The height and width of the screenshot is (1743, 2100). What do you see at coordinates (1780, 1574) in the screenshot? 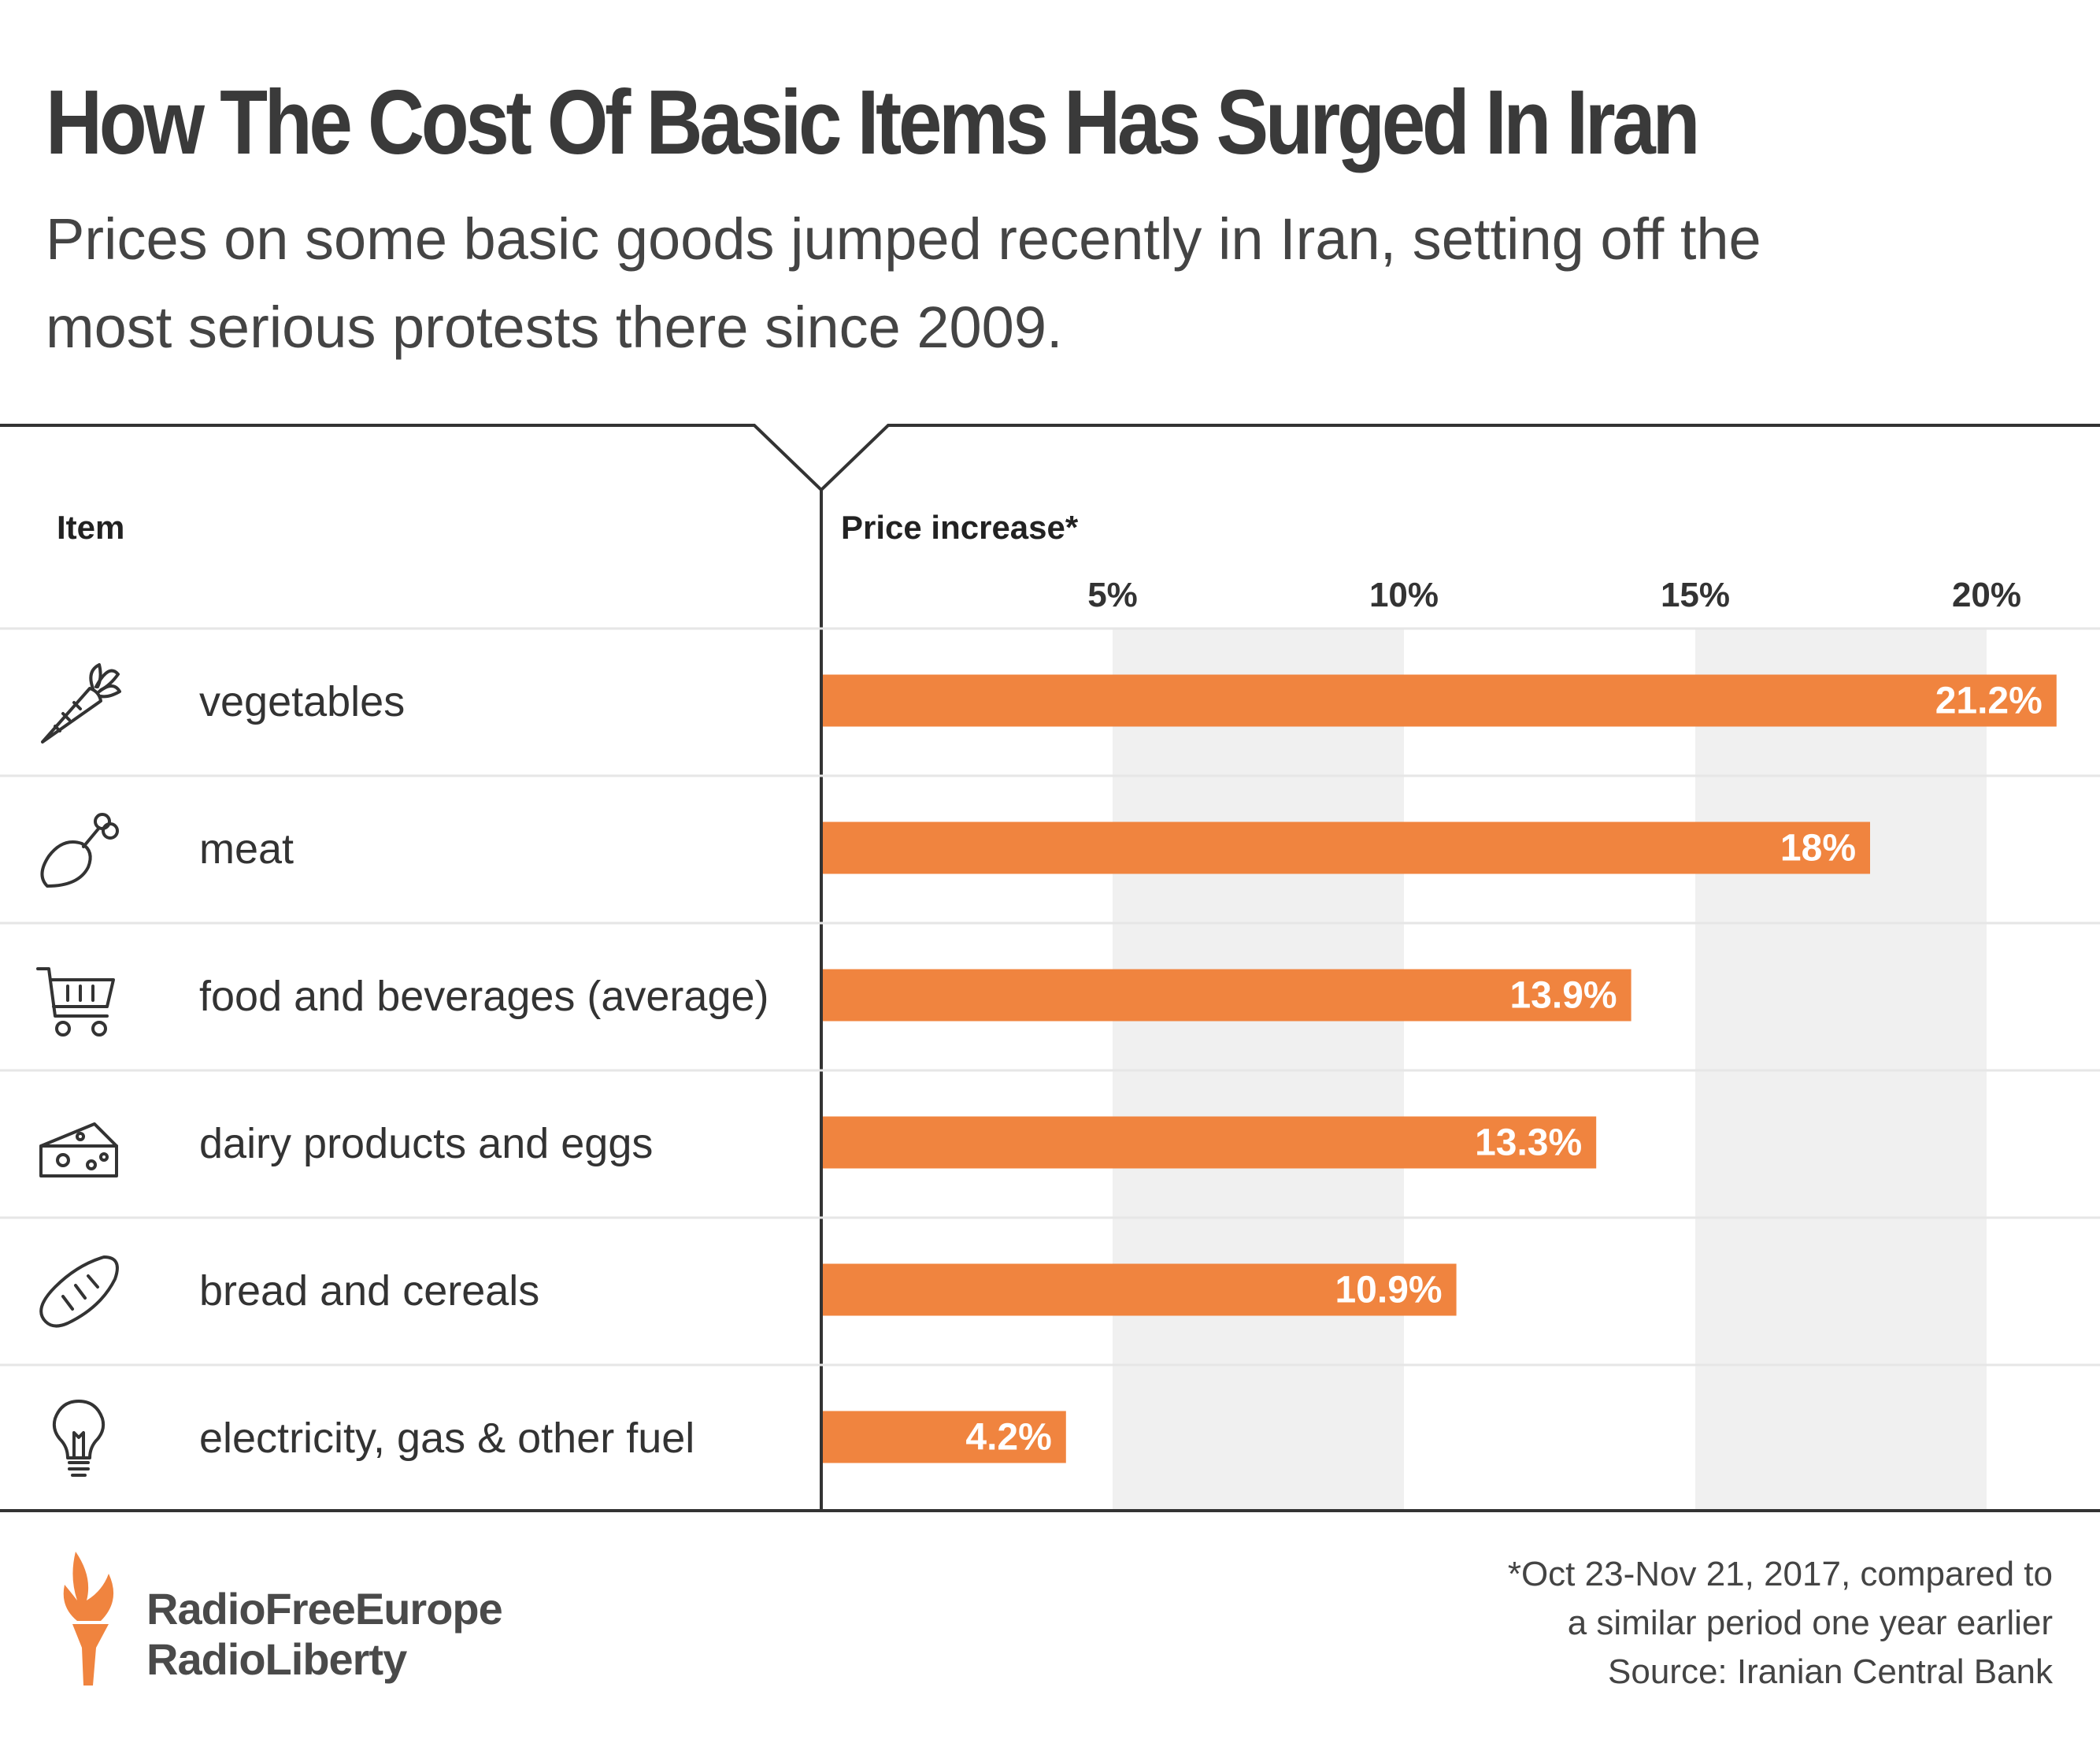
I see `footnote-line: *Oct 23-Nov 21, 2017, compared to` at bounding box center [1780, 1574].